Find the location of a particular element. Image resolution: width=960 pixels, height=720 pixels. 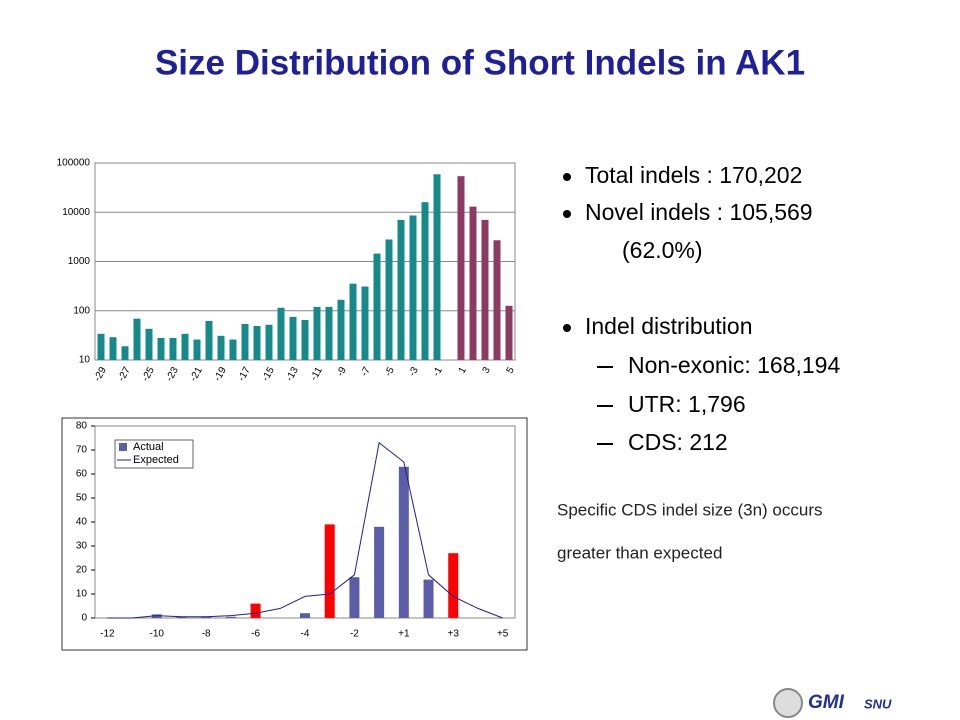

legend-label: Actual is located at coordinates (148, 447).